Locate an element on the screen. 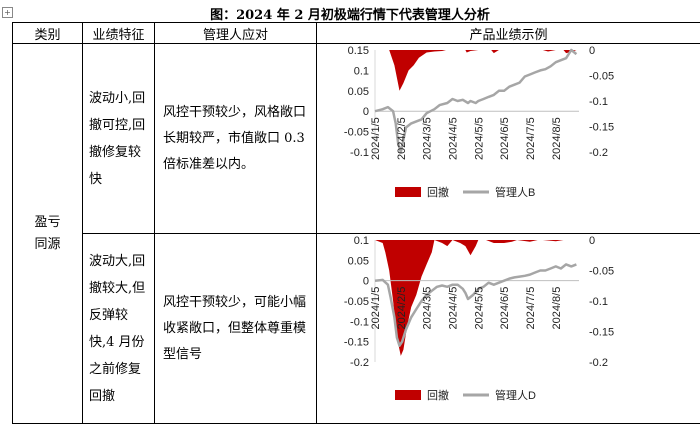 The width and height of the screenshot is (700, 424). response-cell: 风控干预较少，风格敞口长期较严，市值敞口 0.3 倍标准差以内。 is located at coordinates (236, 139).